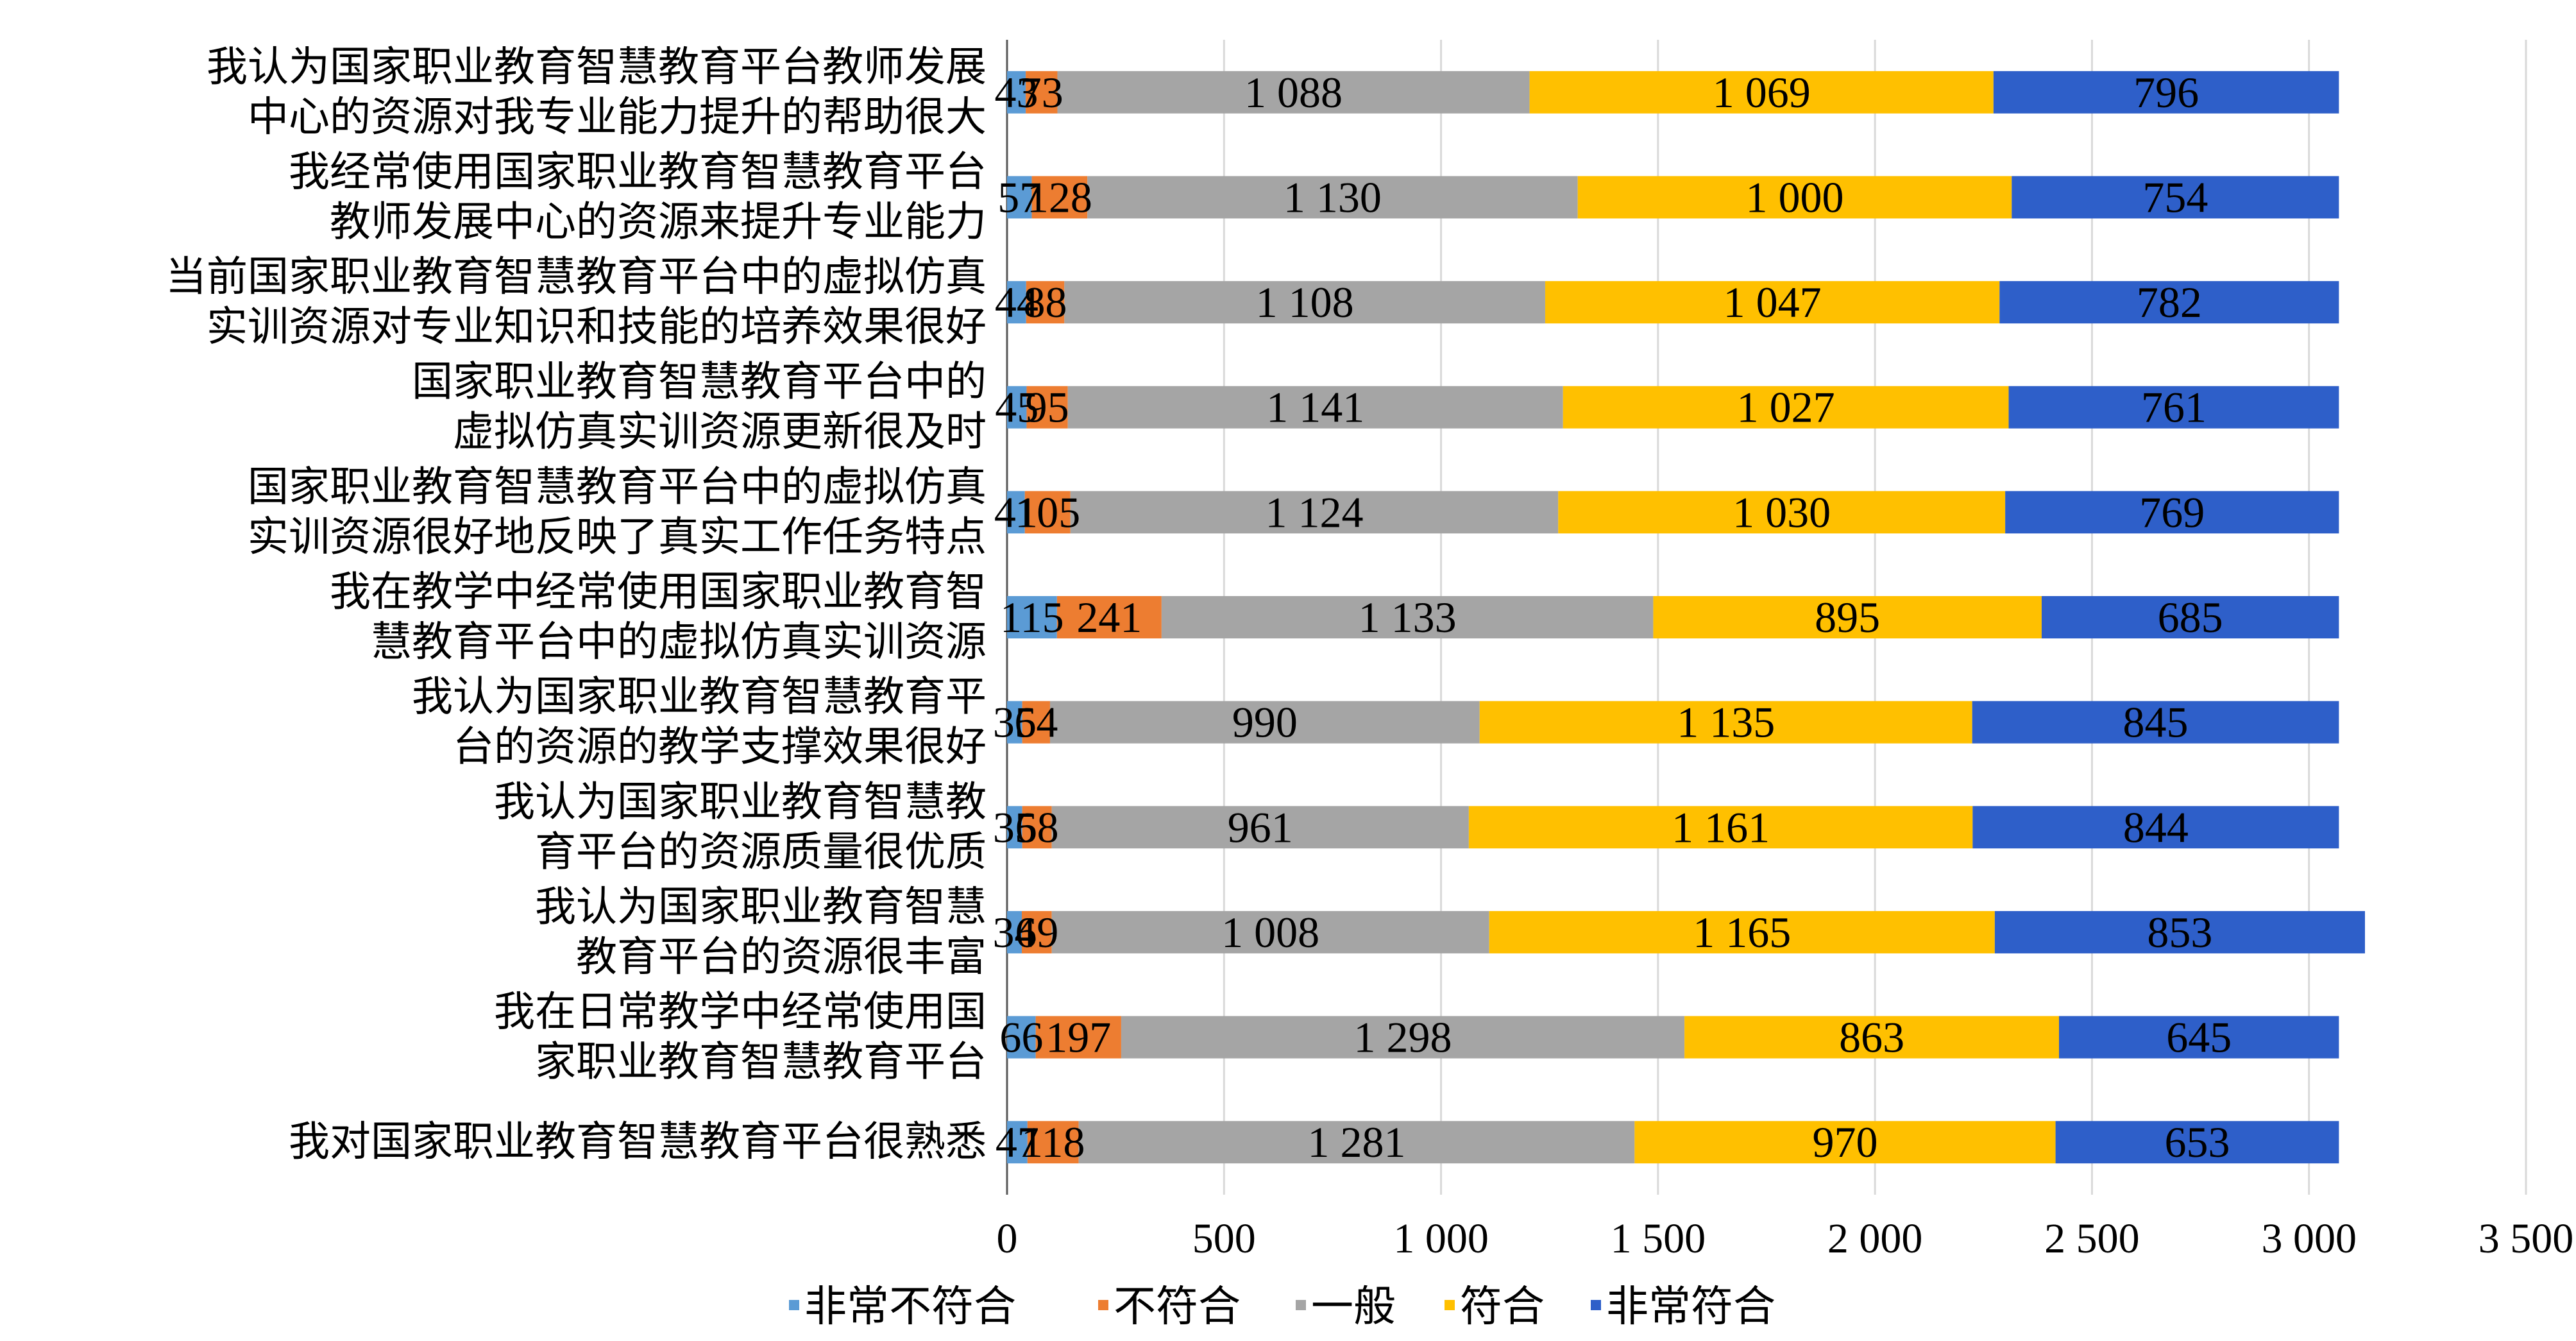 This screenshot has width=2576, height=1341. I want to click on data-label: 1 008, so click(1270, 932).